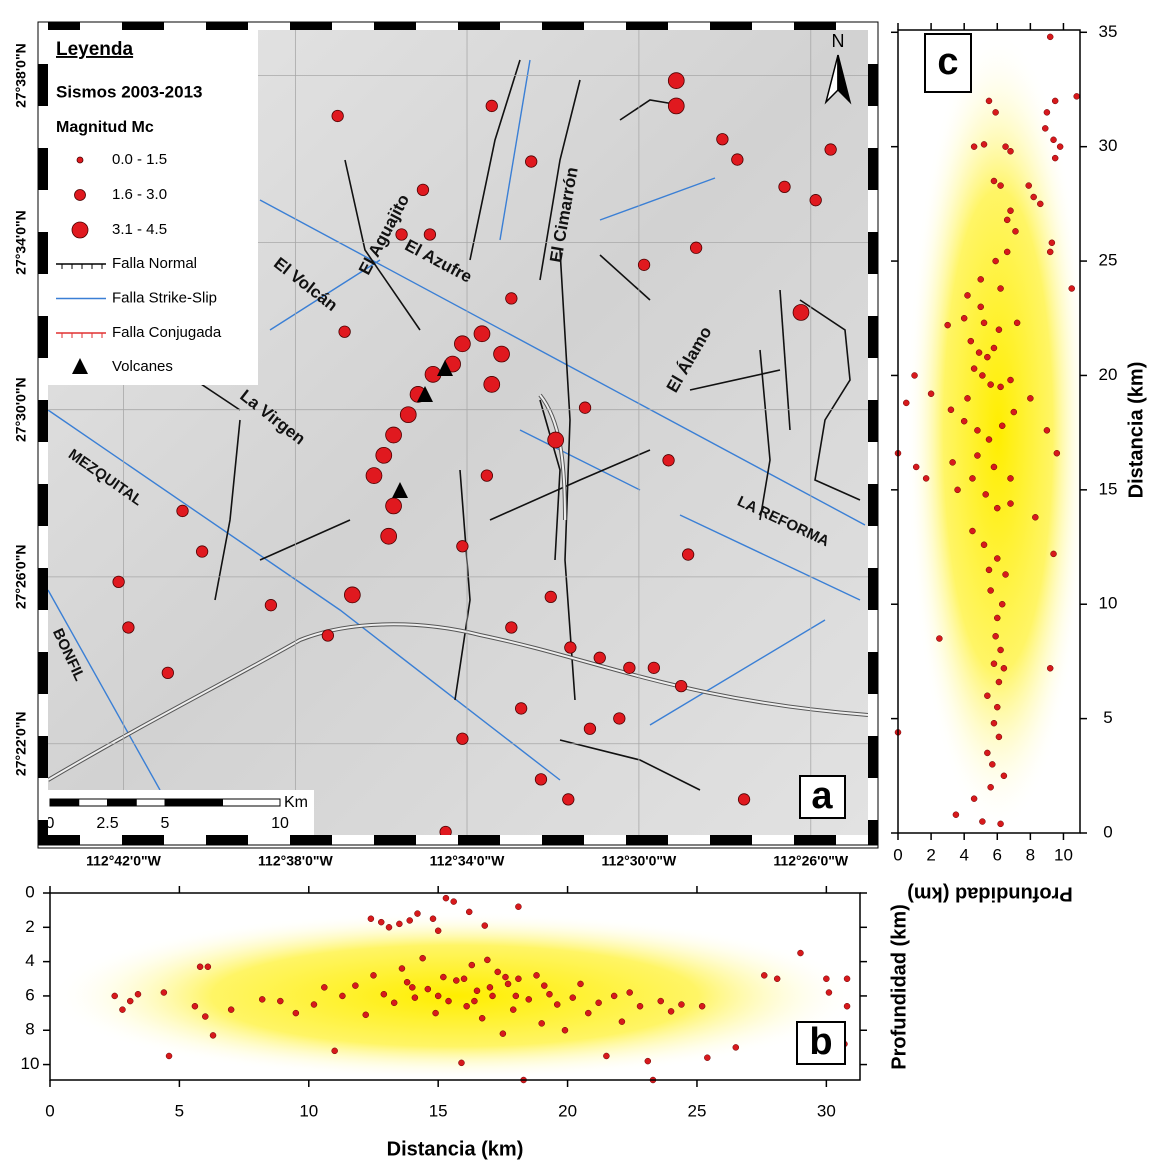  I want to click on legend-symbol, so click(80, 160).